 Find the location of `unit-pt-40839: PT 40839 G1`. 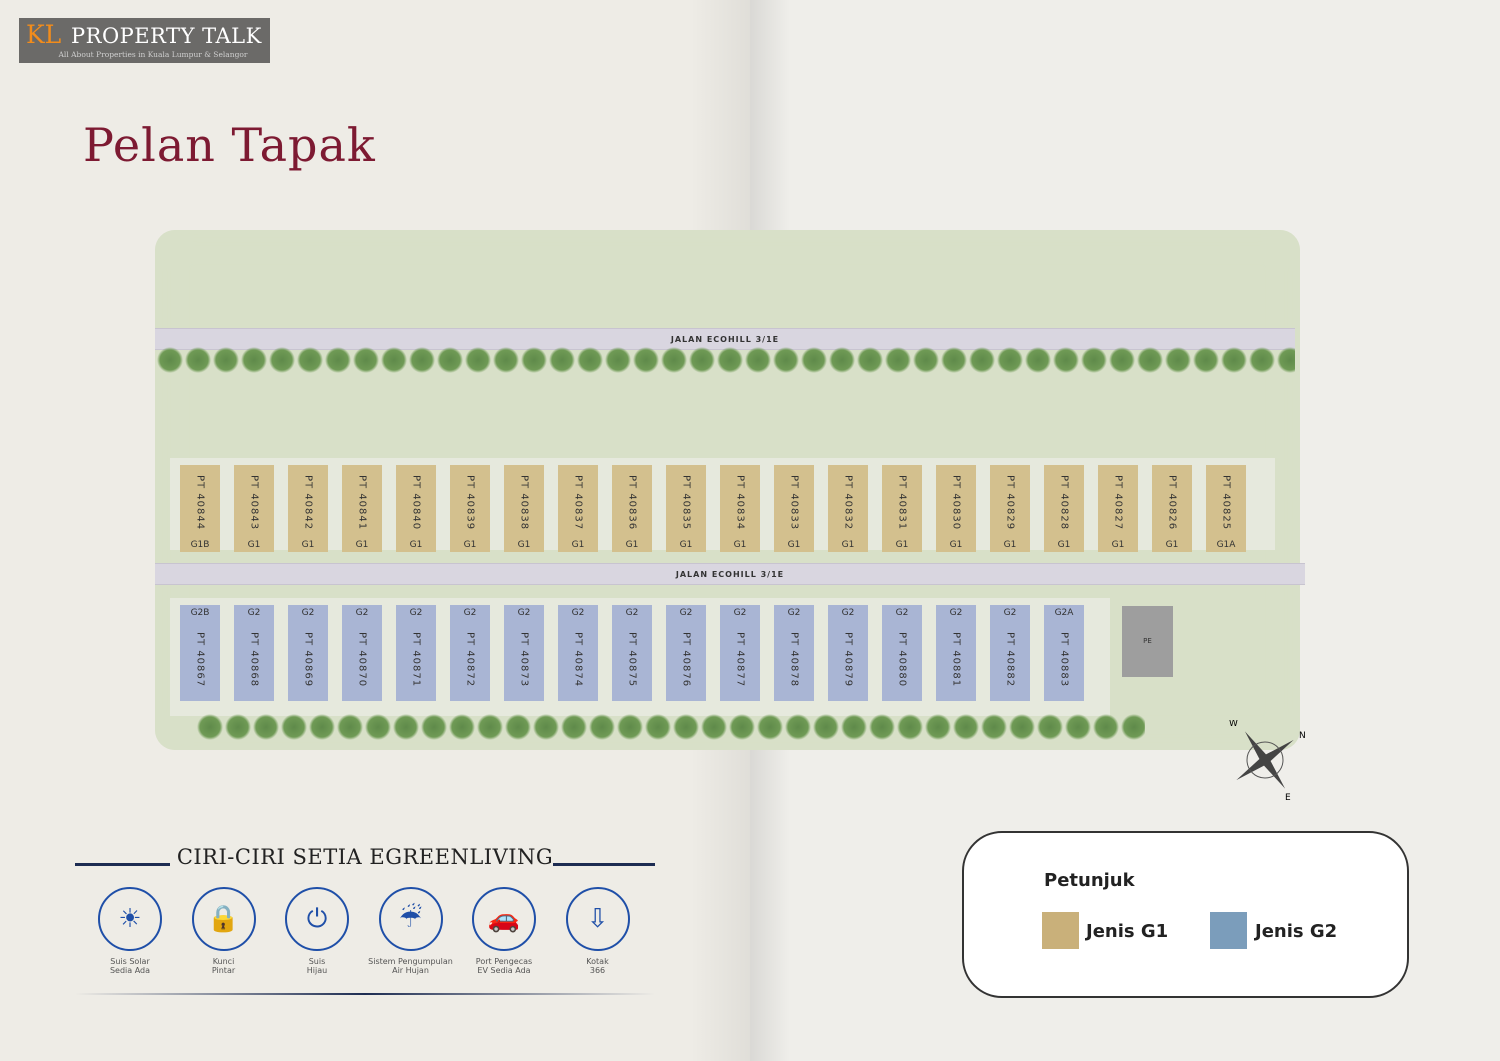

unit-pt-40839: PT 40839 G1 is located at coordinates (470, 508).